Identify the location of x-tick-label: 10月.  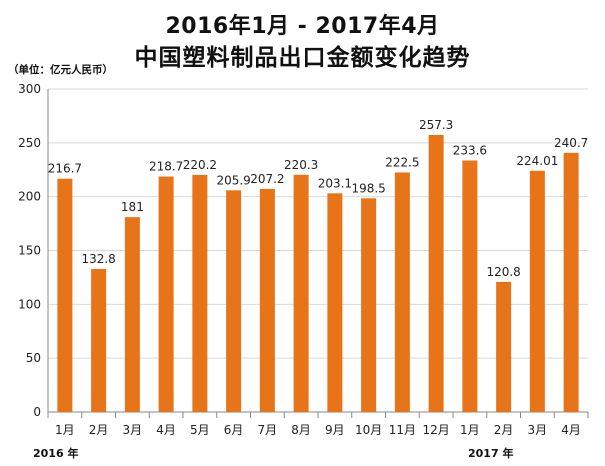
(368, 430).